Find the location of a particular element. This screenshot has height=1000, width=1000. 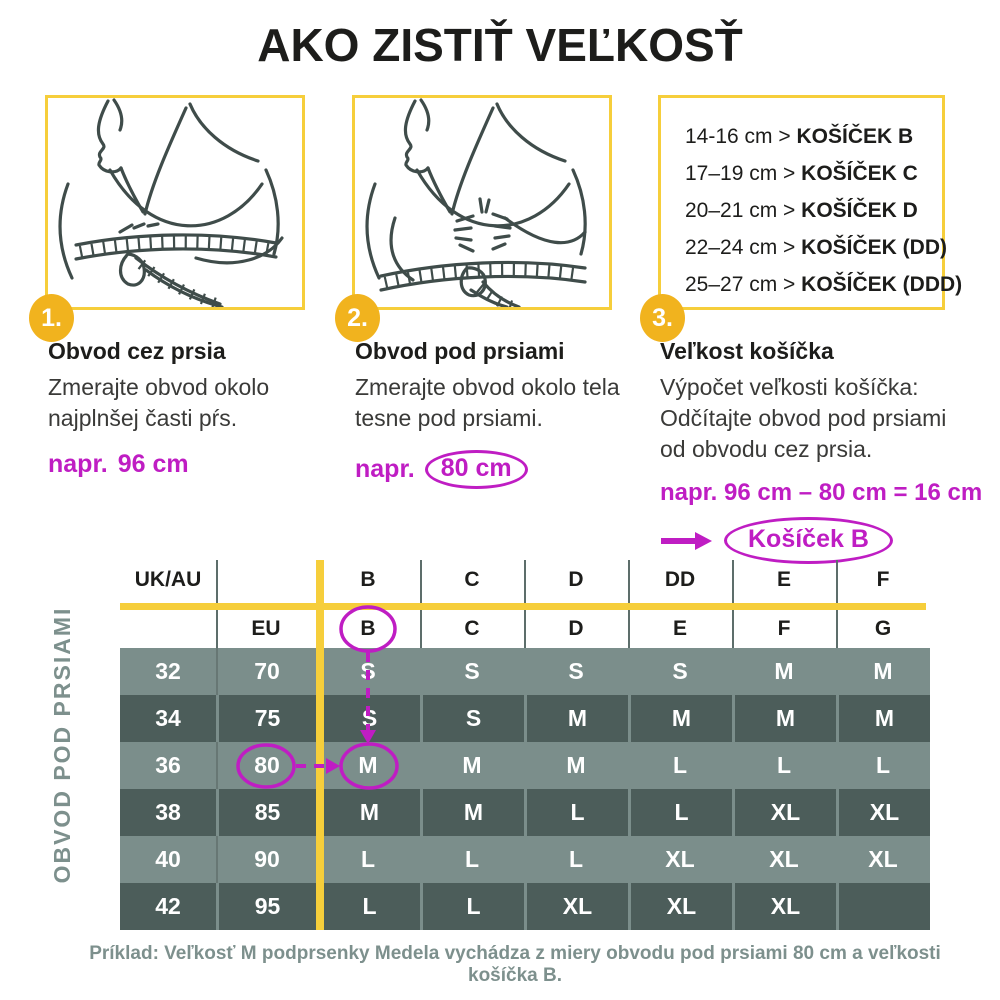

result-row: Košíček B is located at coordinates (810, 540).